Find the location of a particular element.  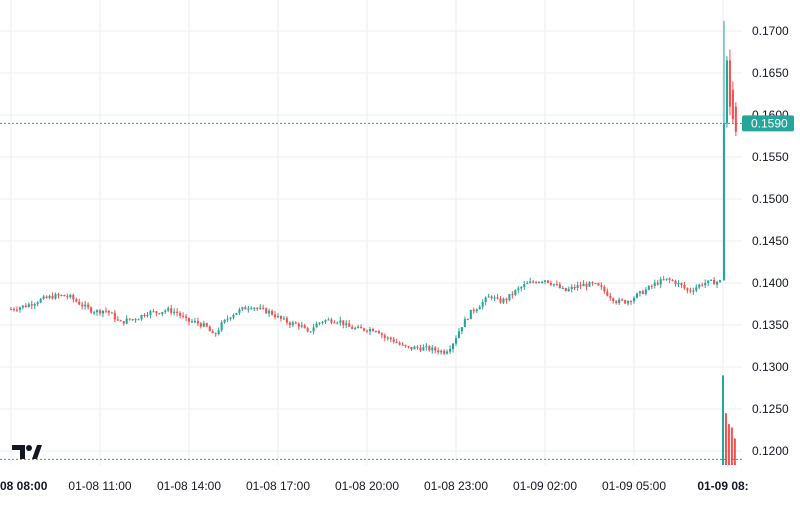

volume-bars is located at coordinates (729, 420).